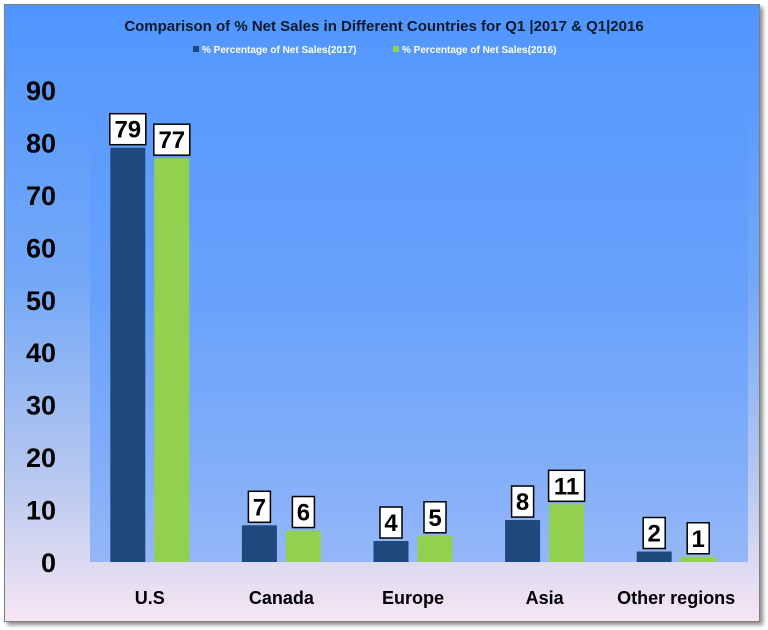 Image resolution: width=768 pixels, height=630 pixels. I want to click on data-label: 2, so click(654, 534).